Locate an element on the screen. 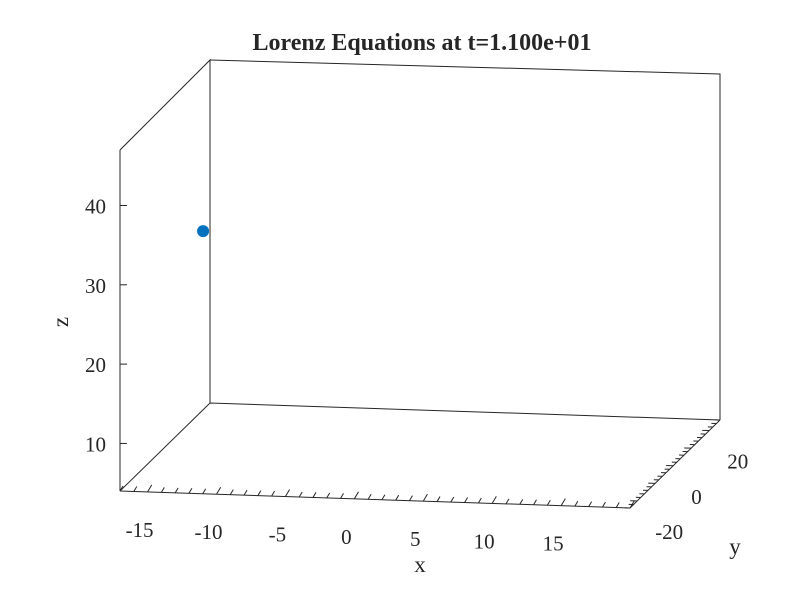 This screenshot has width=800, height=600. floor-back-edge is located at coordinates (420, 447).